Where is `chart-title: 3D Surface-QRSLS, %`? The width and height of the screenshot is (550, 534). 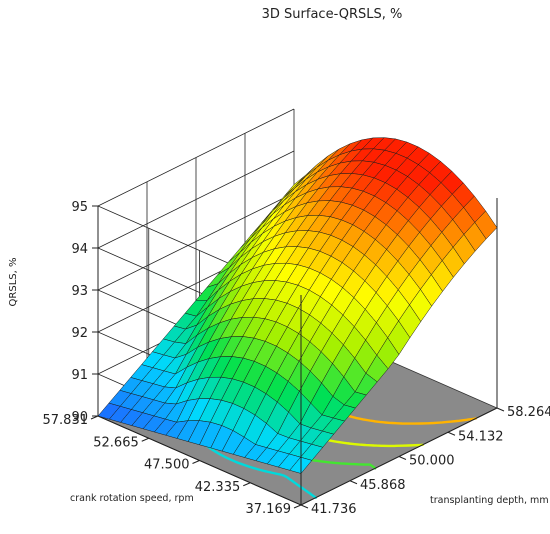
chart-title: 3D Surface-QRSLS, % is located at coordinates (332, 14).